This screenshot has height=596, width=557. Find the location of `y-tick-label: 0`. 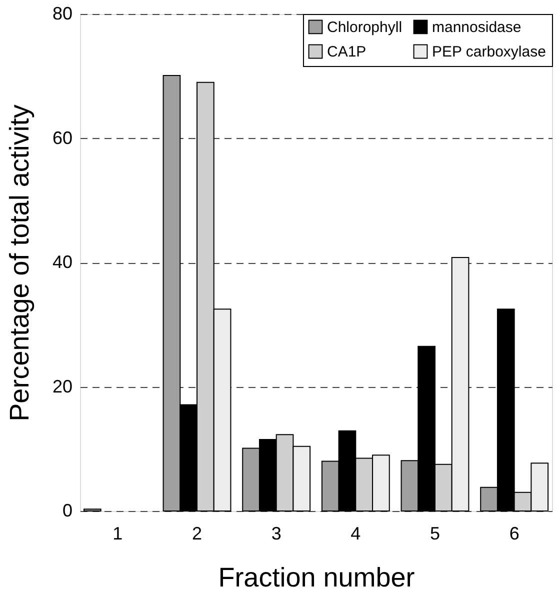

y-tick-label: 0 is located at coordinates (67, 510).